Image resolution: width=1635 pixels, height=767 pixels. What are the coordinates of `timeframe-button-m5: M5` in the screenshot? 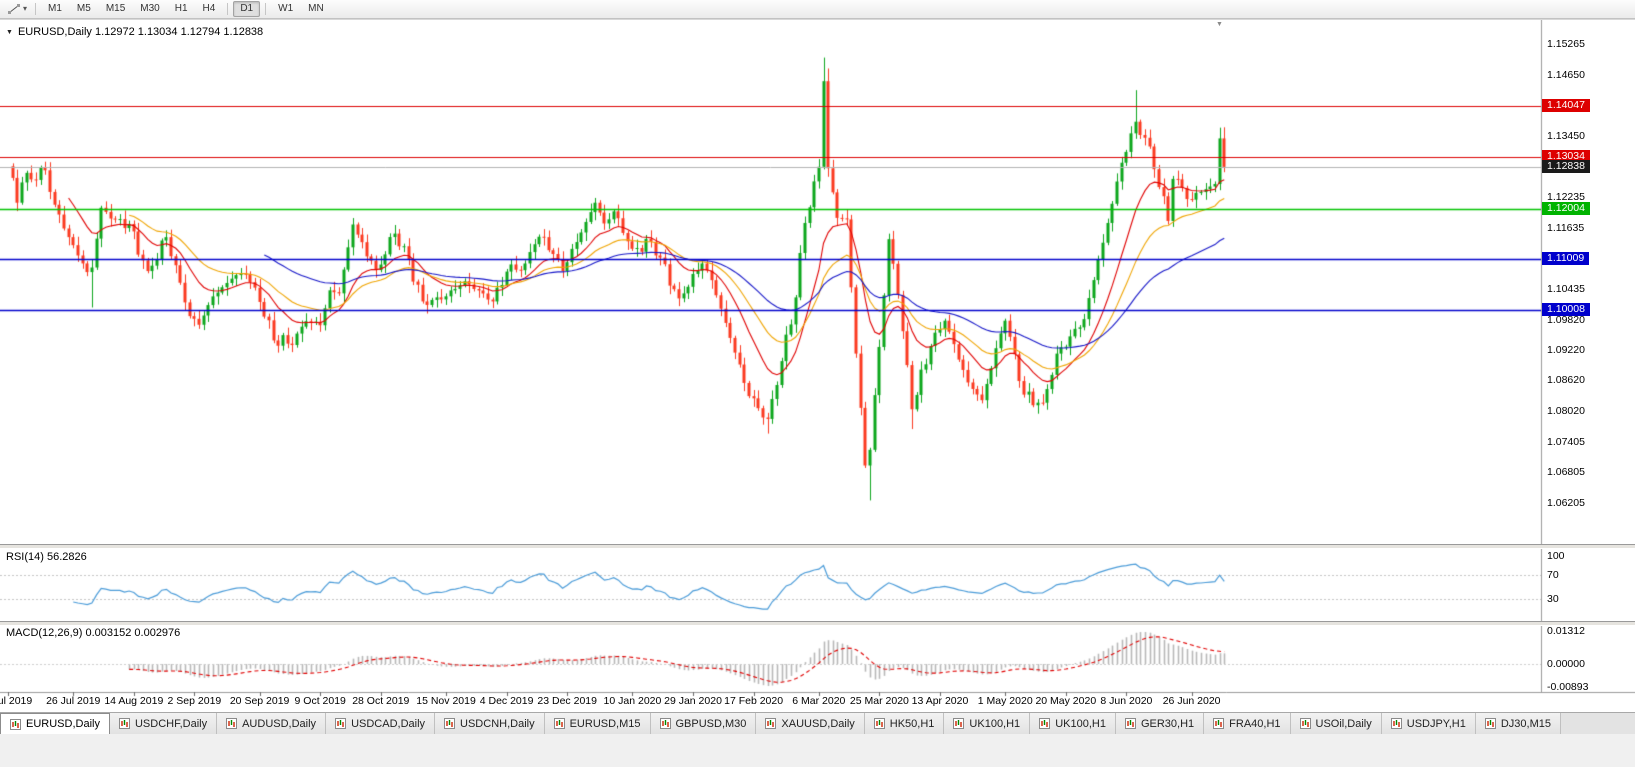 It's located at (83, 8).